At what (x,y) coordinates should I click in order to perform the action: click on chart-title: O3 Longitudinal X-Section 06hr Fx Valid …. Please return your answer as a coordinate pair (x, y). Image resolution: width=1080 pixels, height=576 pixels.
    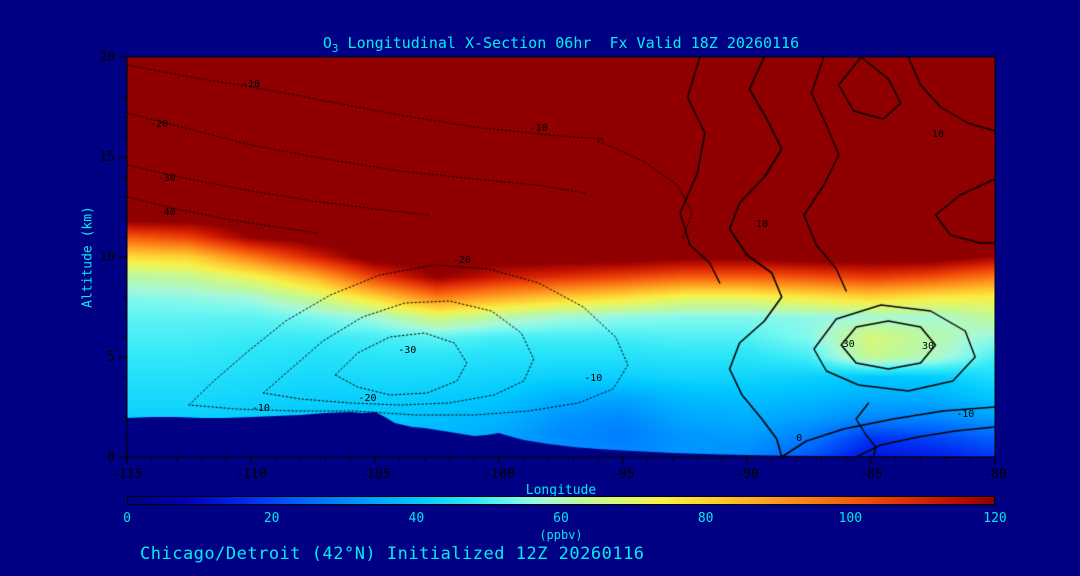
    Looking at the image, I should click on (561, 44).